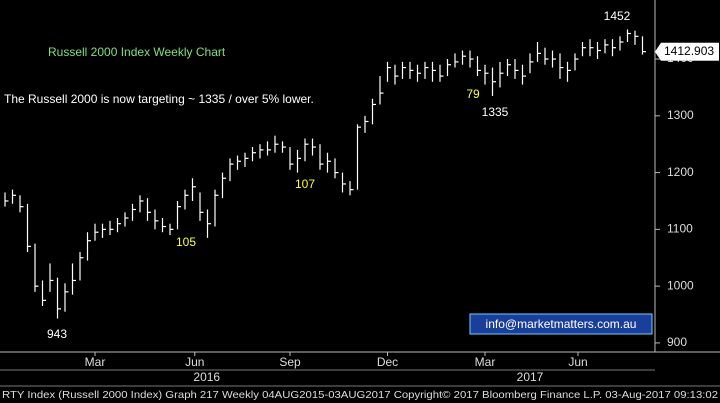 Image resolution: width=720 pixels, height=403 pixels. What do you see at coordinates (387, 362) in the screenshot?
I see `x-tick-label: Dec` at bounding box center [387, 362].